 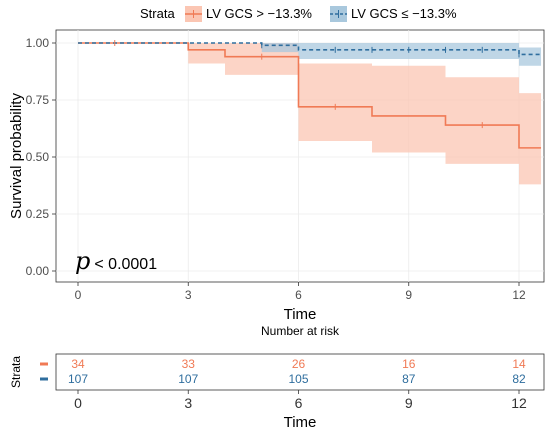 I want to click on risk-cell-0-1: 33, so click(x=189, y=364).